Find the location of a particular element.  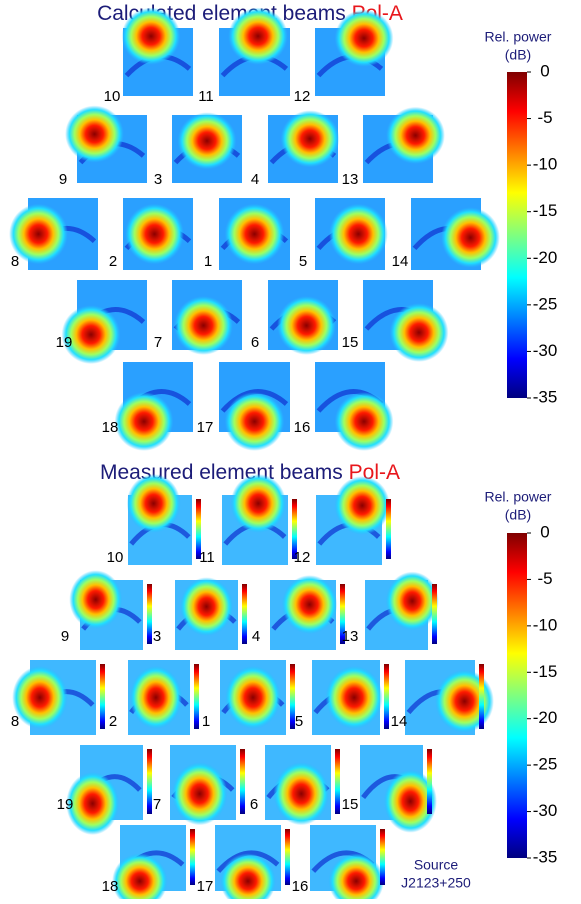

element-number: 19 is located at coordinates (65, 804).